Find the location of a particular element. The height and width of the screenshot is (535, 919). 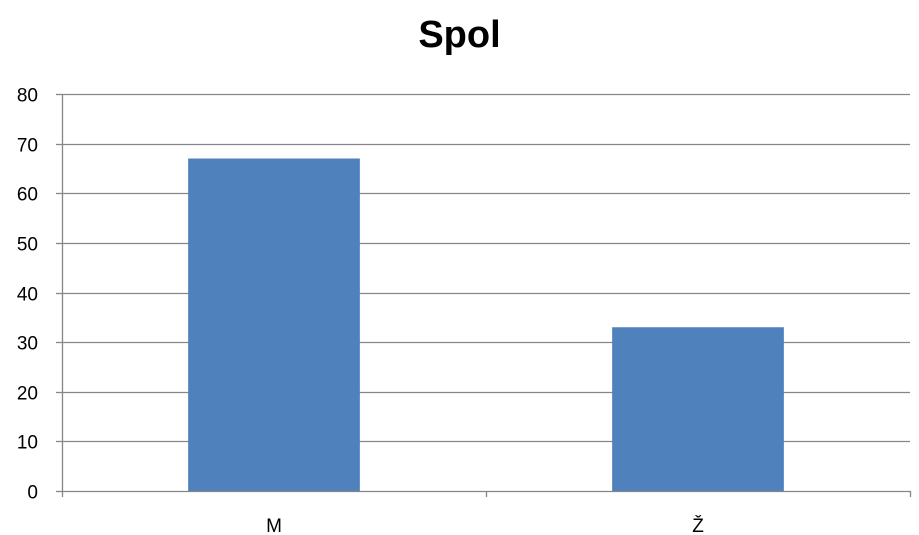

y-tick-label: 10 is located at coordinates (27, 443).